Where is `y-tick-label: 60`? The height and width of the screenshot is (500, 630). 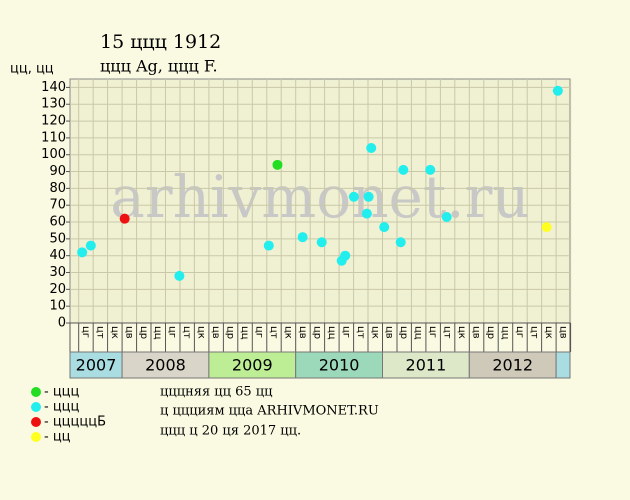
y-tick-label: 60 is located at coordinates (57, 222).